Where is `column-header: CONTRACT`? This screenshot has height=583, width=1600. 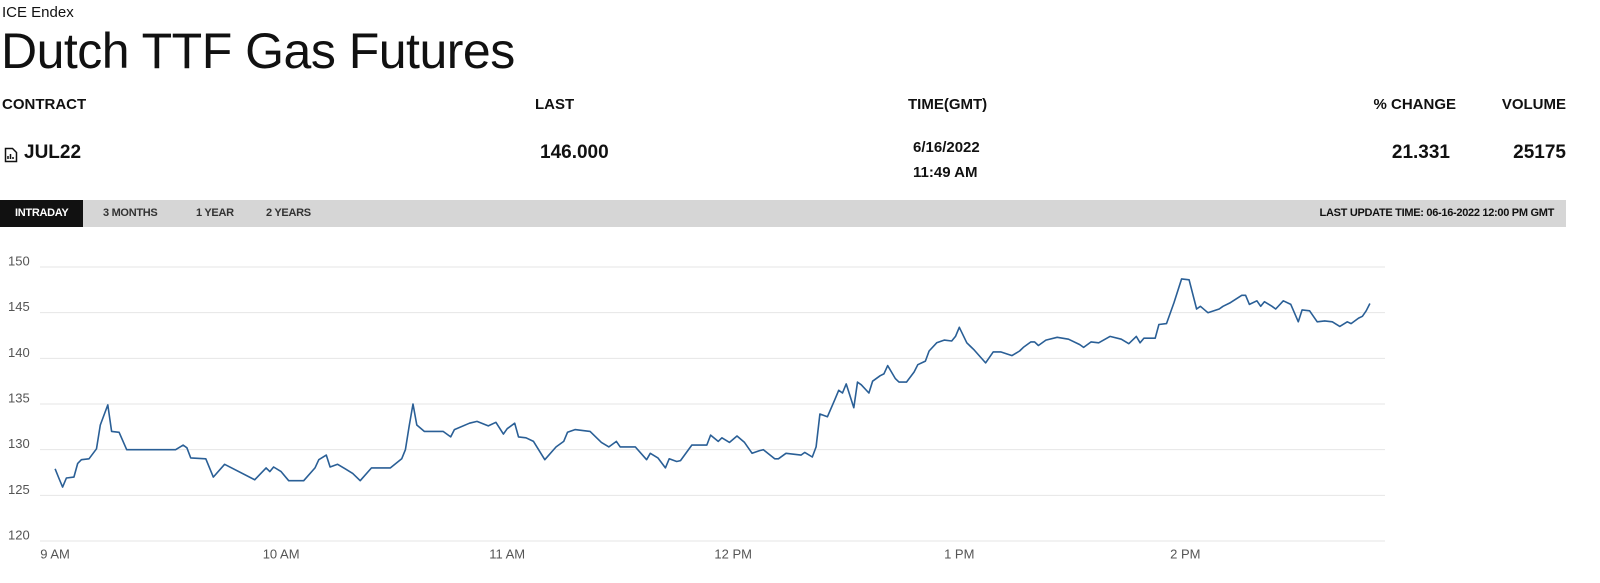 column-header: CONTRACT is located at coordinates (44, 104).